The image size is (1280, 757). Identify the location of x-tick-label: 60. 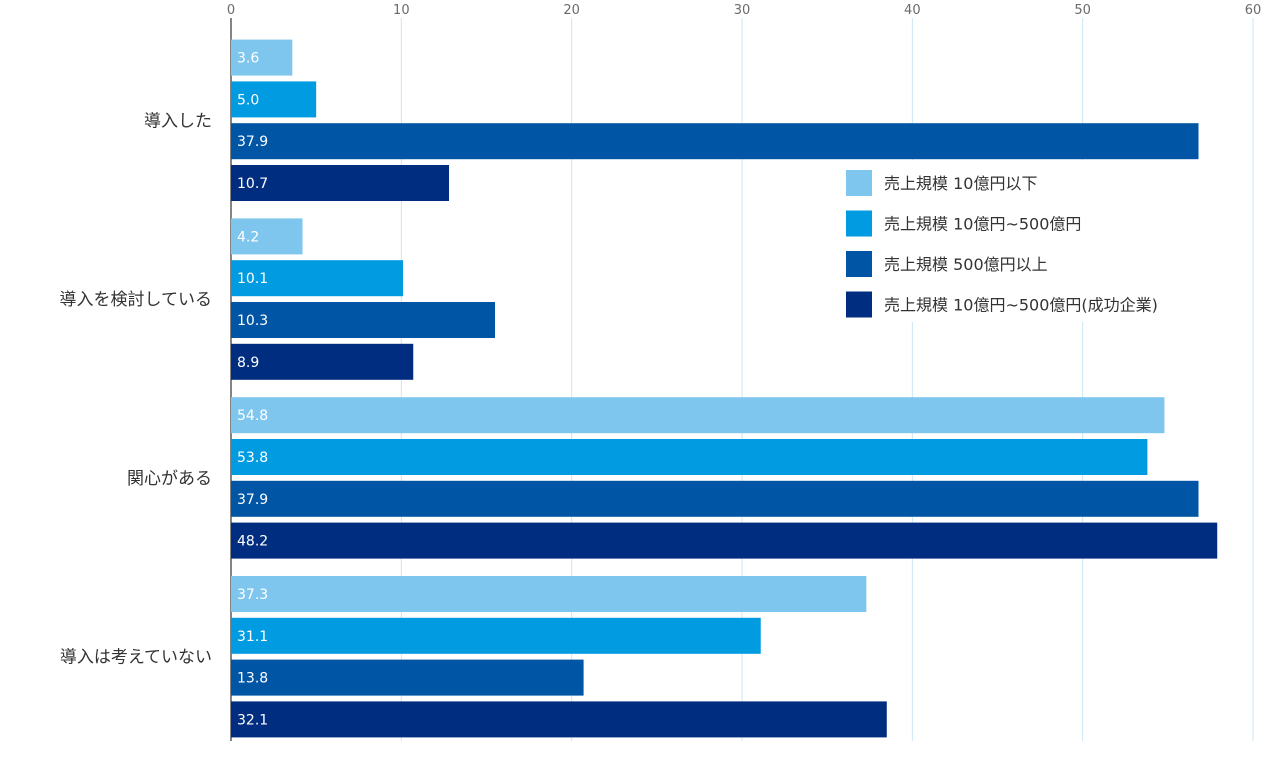
(1253, 10).